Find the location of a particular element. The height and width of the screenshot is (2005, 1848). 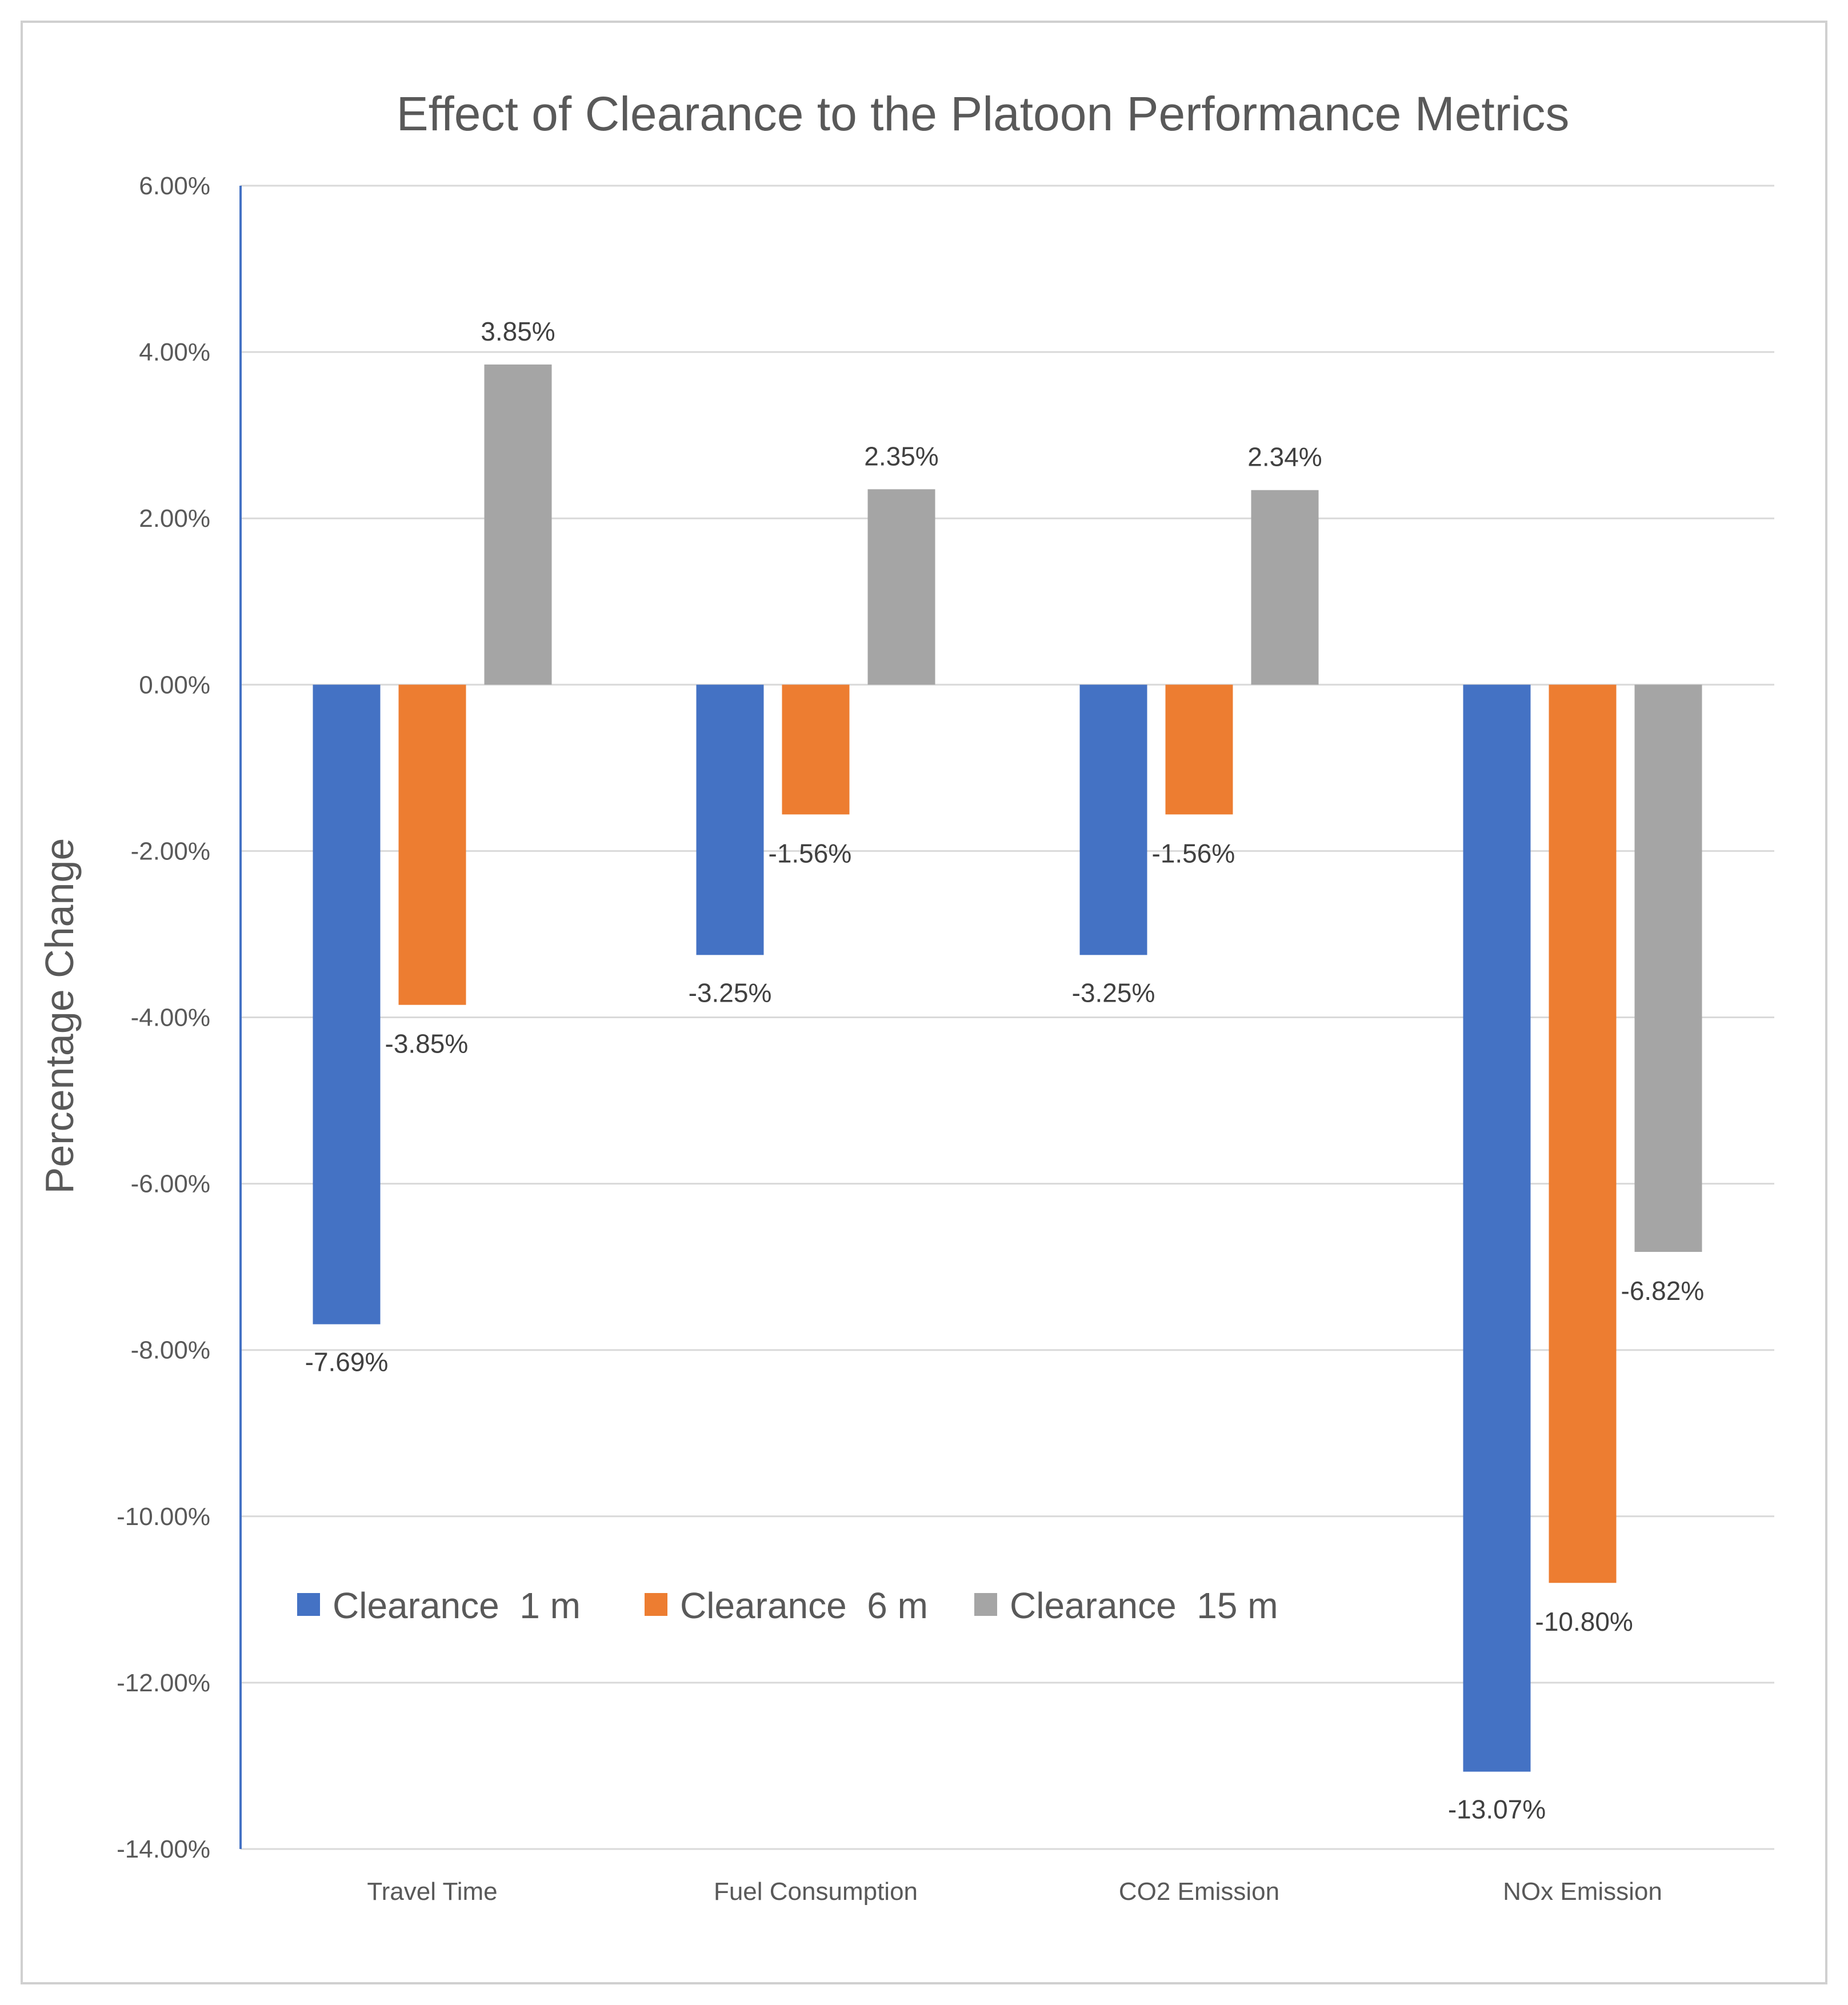

data-label: -6.82% is located at coordinates (1663, 1291).